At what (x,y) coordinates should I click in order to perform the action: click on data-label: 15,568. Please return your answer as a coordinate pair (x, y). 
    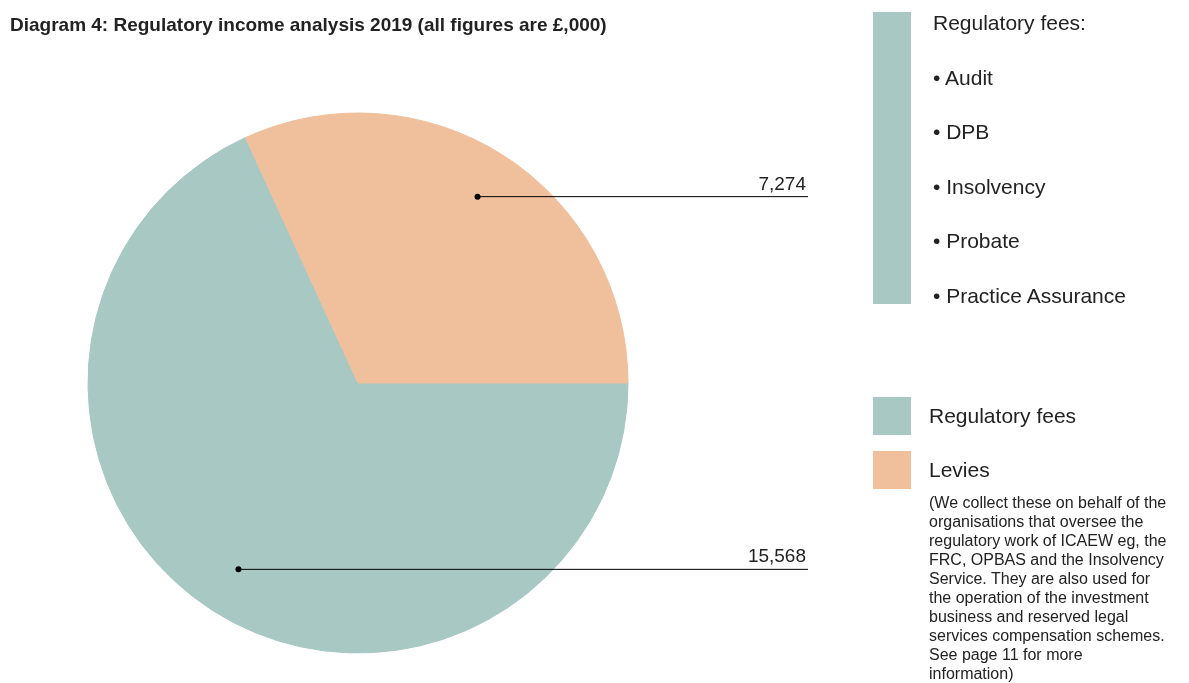
    Looking at the image, I should click on (776, 556).